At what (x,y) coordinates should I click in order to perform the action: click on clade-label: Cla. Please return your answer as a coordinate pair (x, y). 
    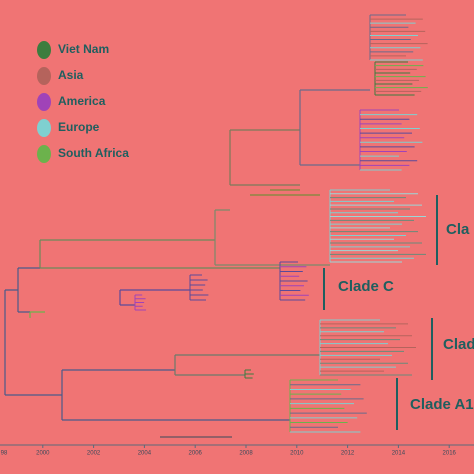
    Looking at the image, I should click on (458, 229).